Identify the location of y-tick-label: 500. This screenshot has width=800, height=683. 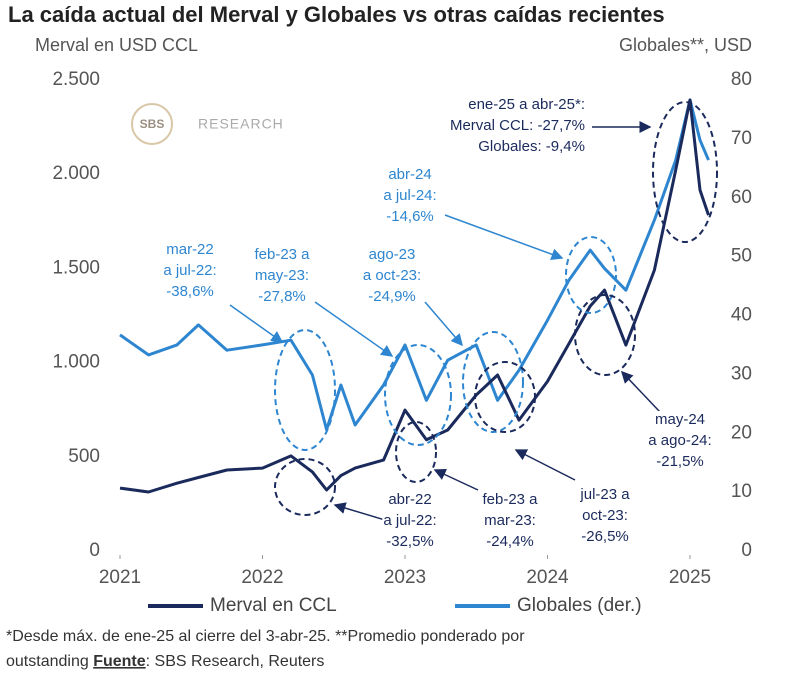
(84, 456).